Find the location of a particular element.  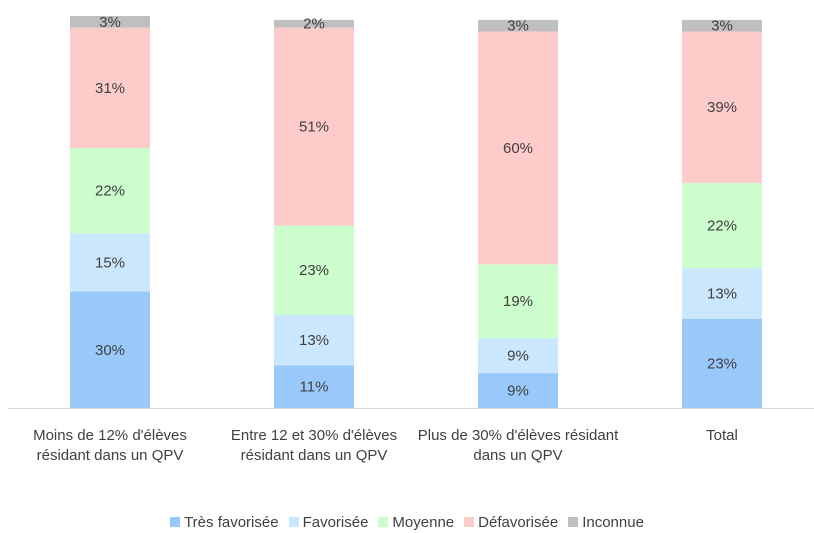

legend-label: Défavorisée is located at coordinates (518, 522).